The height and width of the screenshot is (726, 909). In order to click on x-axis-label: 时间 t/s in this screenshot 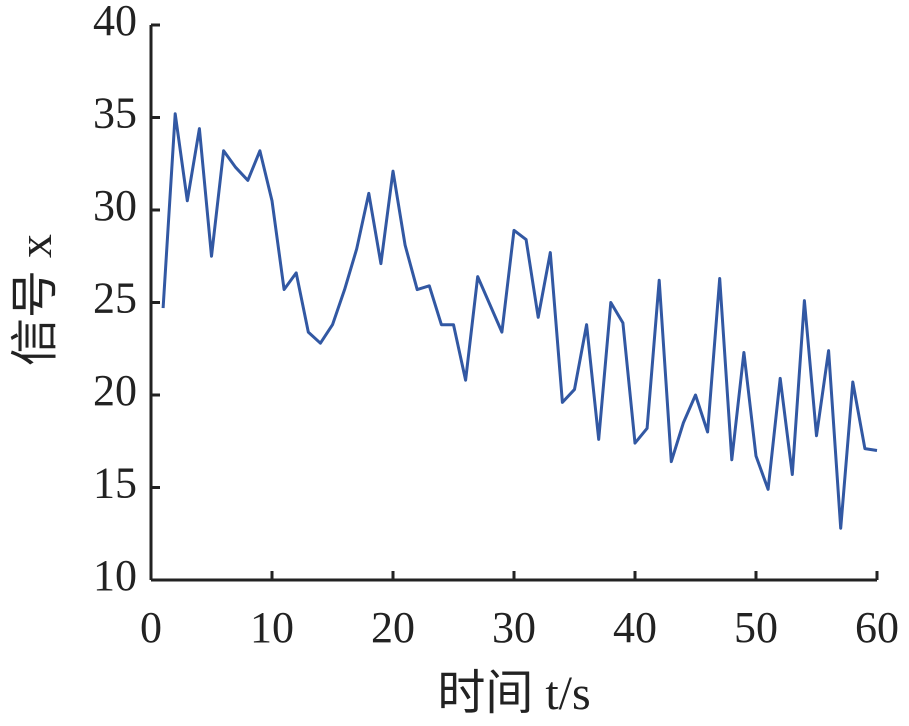, I will do `click(513, 693)`.